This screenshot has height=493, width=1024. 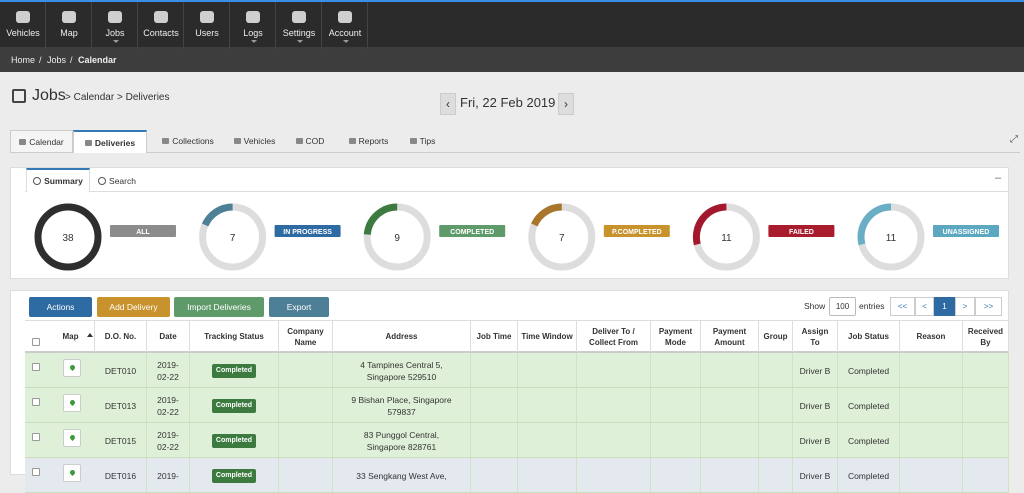 What do you see at coordinates (254, 141) in the screenshot?
I see `tab: Vehicles` at bounding box center [254, 141].